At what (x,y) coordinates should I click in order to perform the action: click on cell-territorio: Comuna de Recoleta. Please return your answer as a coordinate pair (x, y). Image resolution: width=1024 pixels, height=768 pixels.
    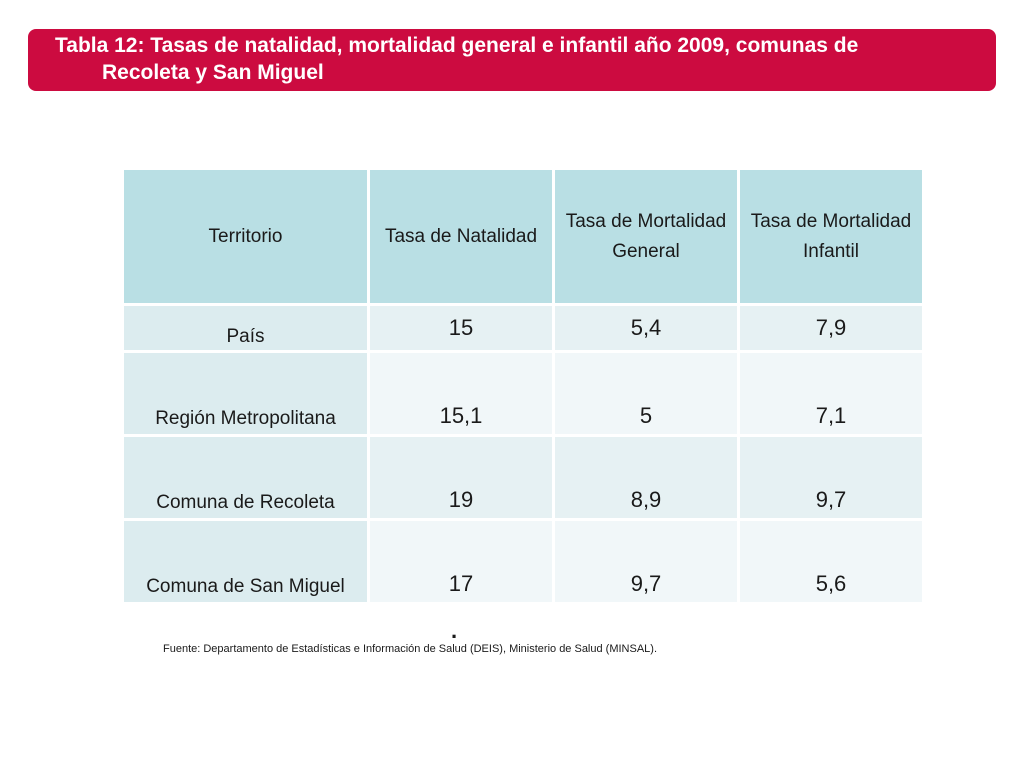
    Looking at the image, I should click on (245, 477).